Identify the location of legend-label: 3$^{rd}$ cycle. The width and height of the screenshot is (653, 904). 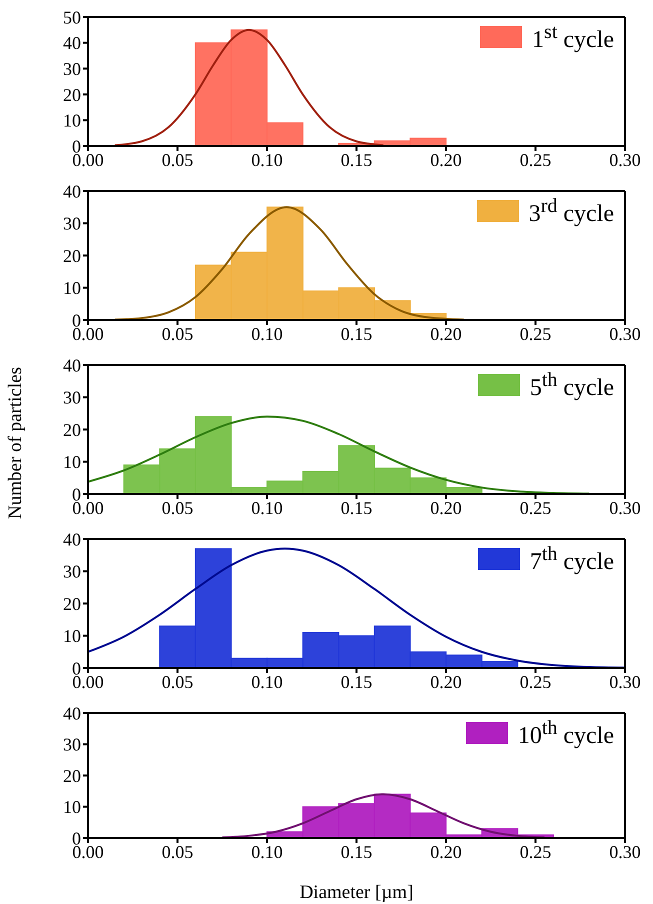
(571, 211).